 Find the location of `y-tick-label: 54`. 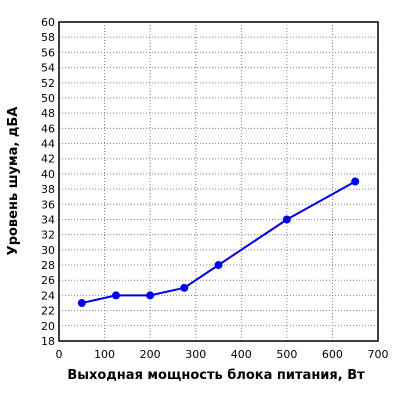

y-tick-label: 54 is located at coordinates (48, 68).